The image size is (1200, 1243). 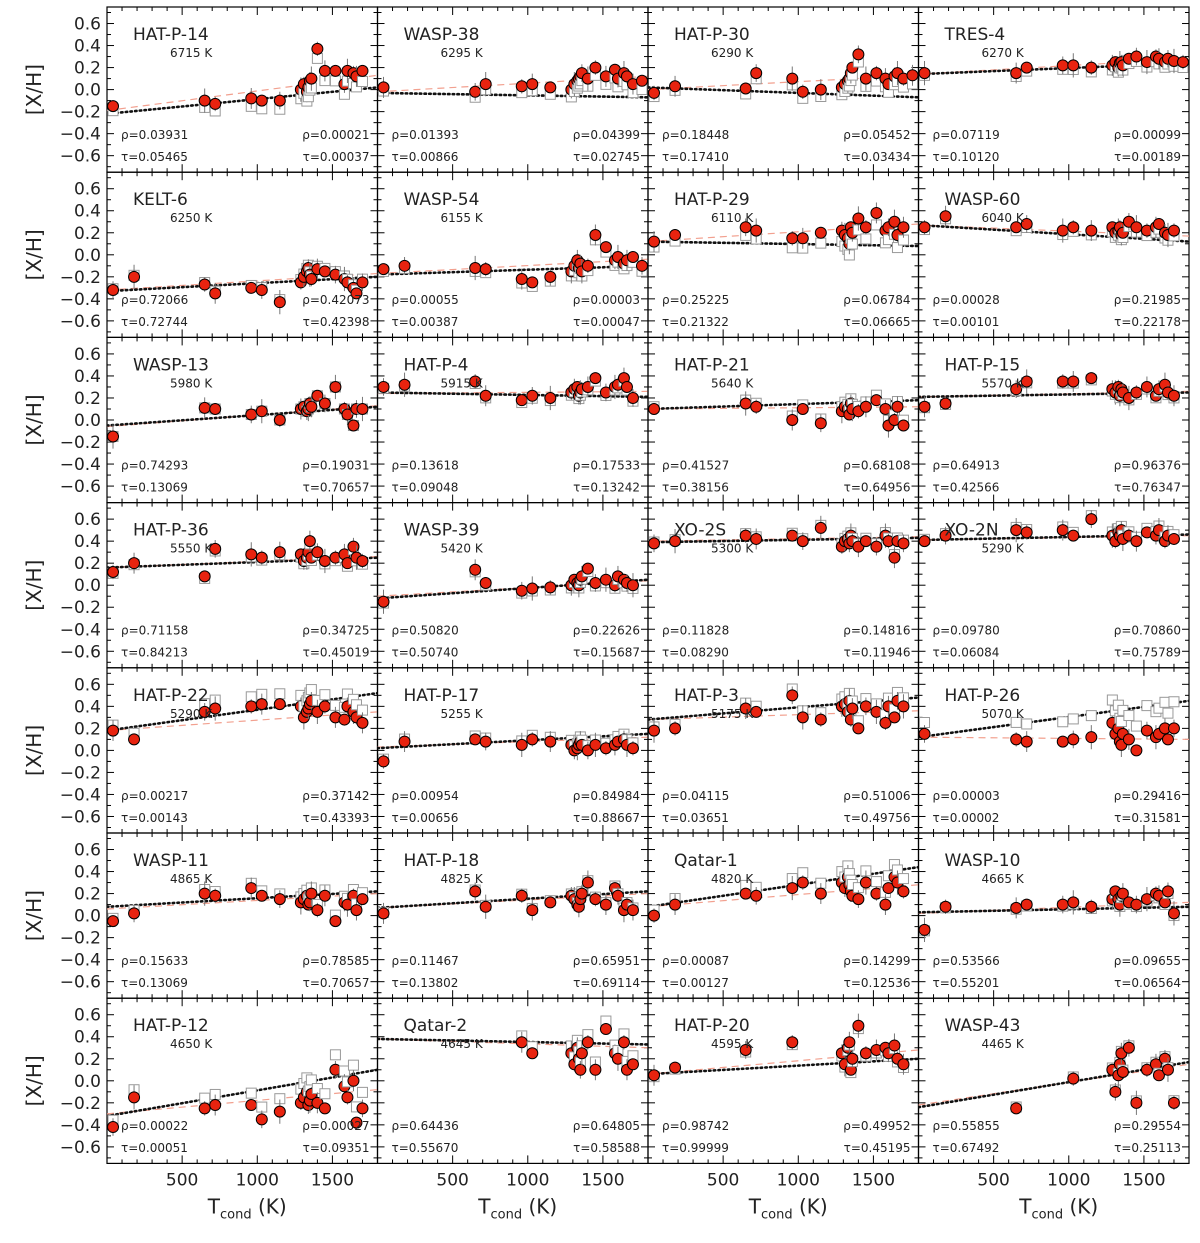 What do you see at coordinates (966, 961) in the screenshot?
I see `rho-left: ρ=0.53566` at bounding box center [966, 961].